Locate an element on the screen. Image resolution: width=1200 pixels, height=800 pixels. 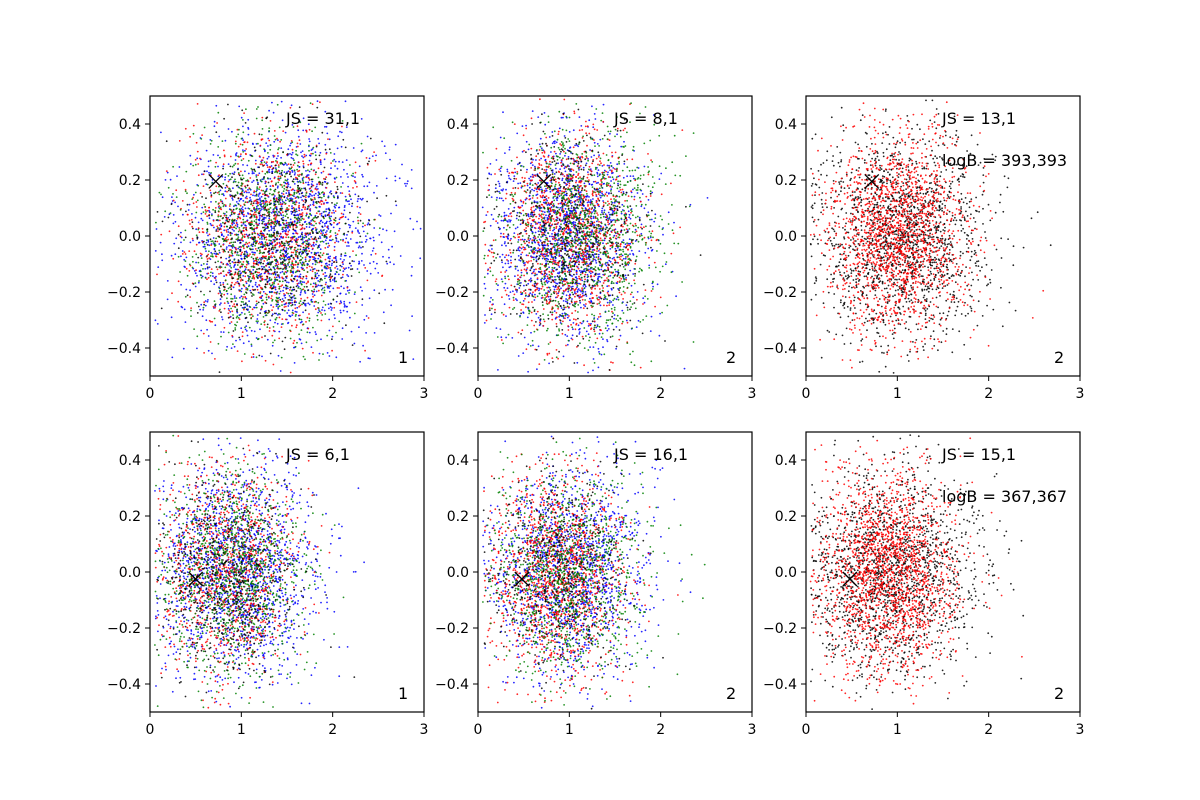
js-annotation: JS = 31,1 is located at coordinates (322, 118).